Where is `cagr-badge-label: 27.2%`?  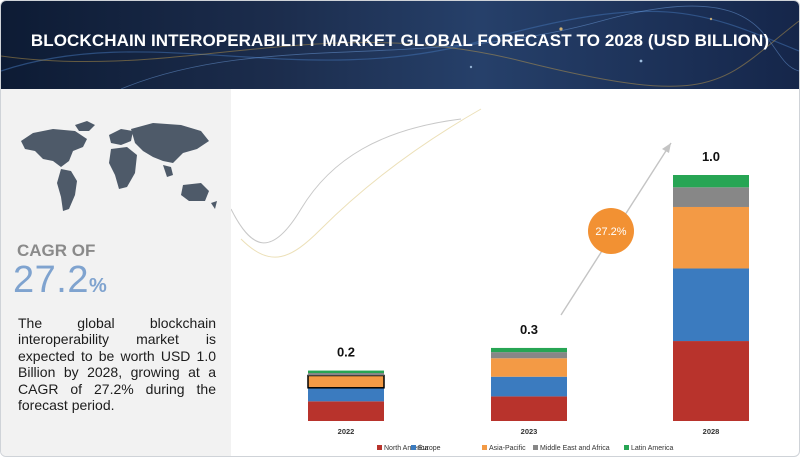 cagr-badge-label: 27.2% is located at coordinates (610, 232).